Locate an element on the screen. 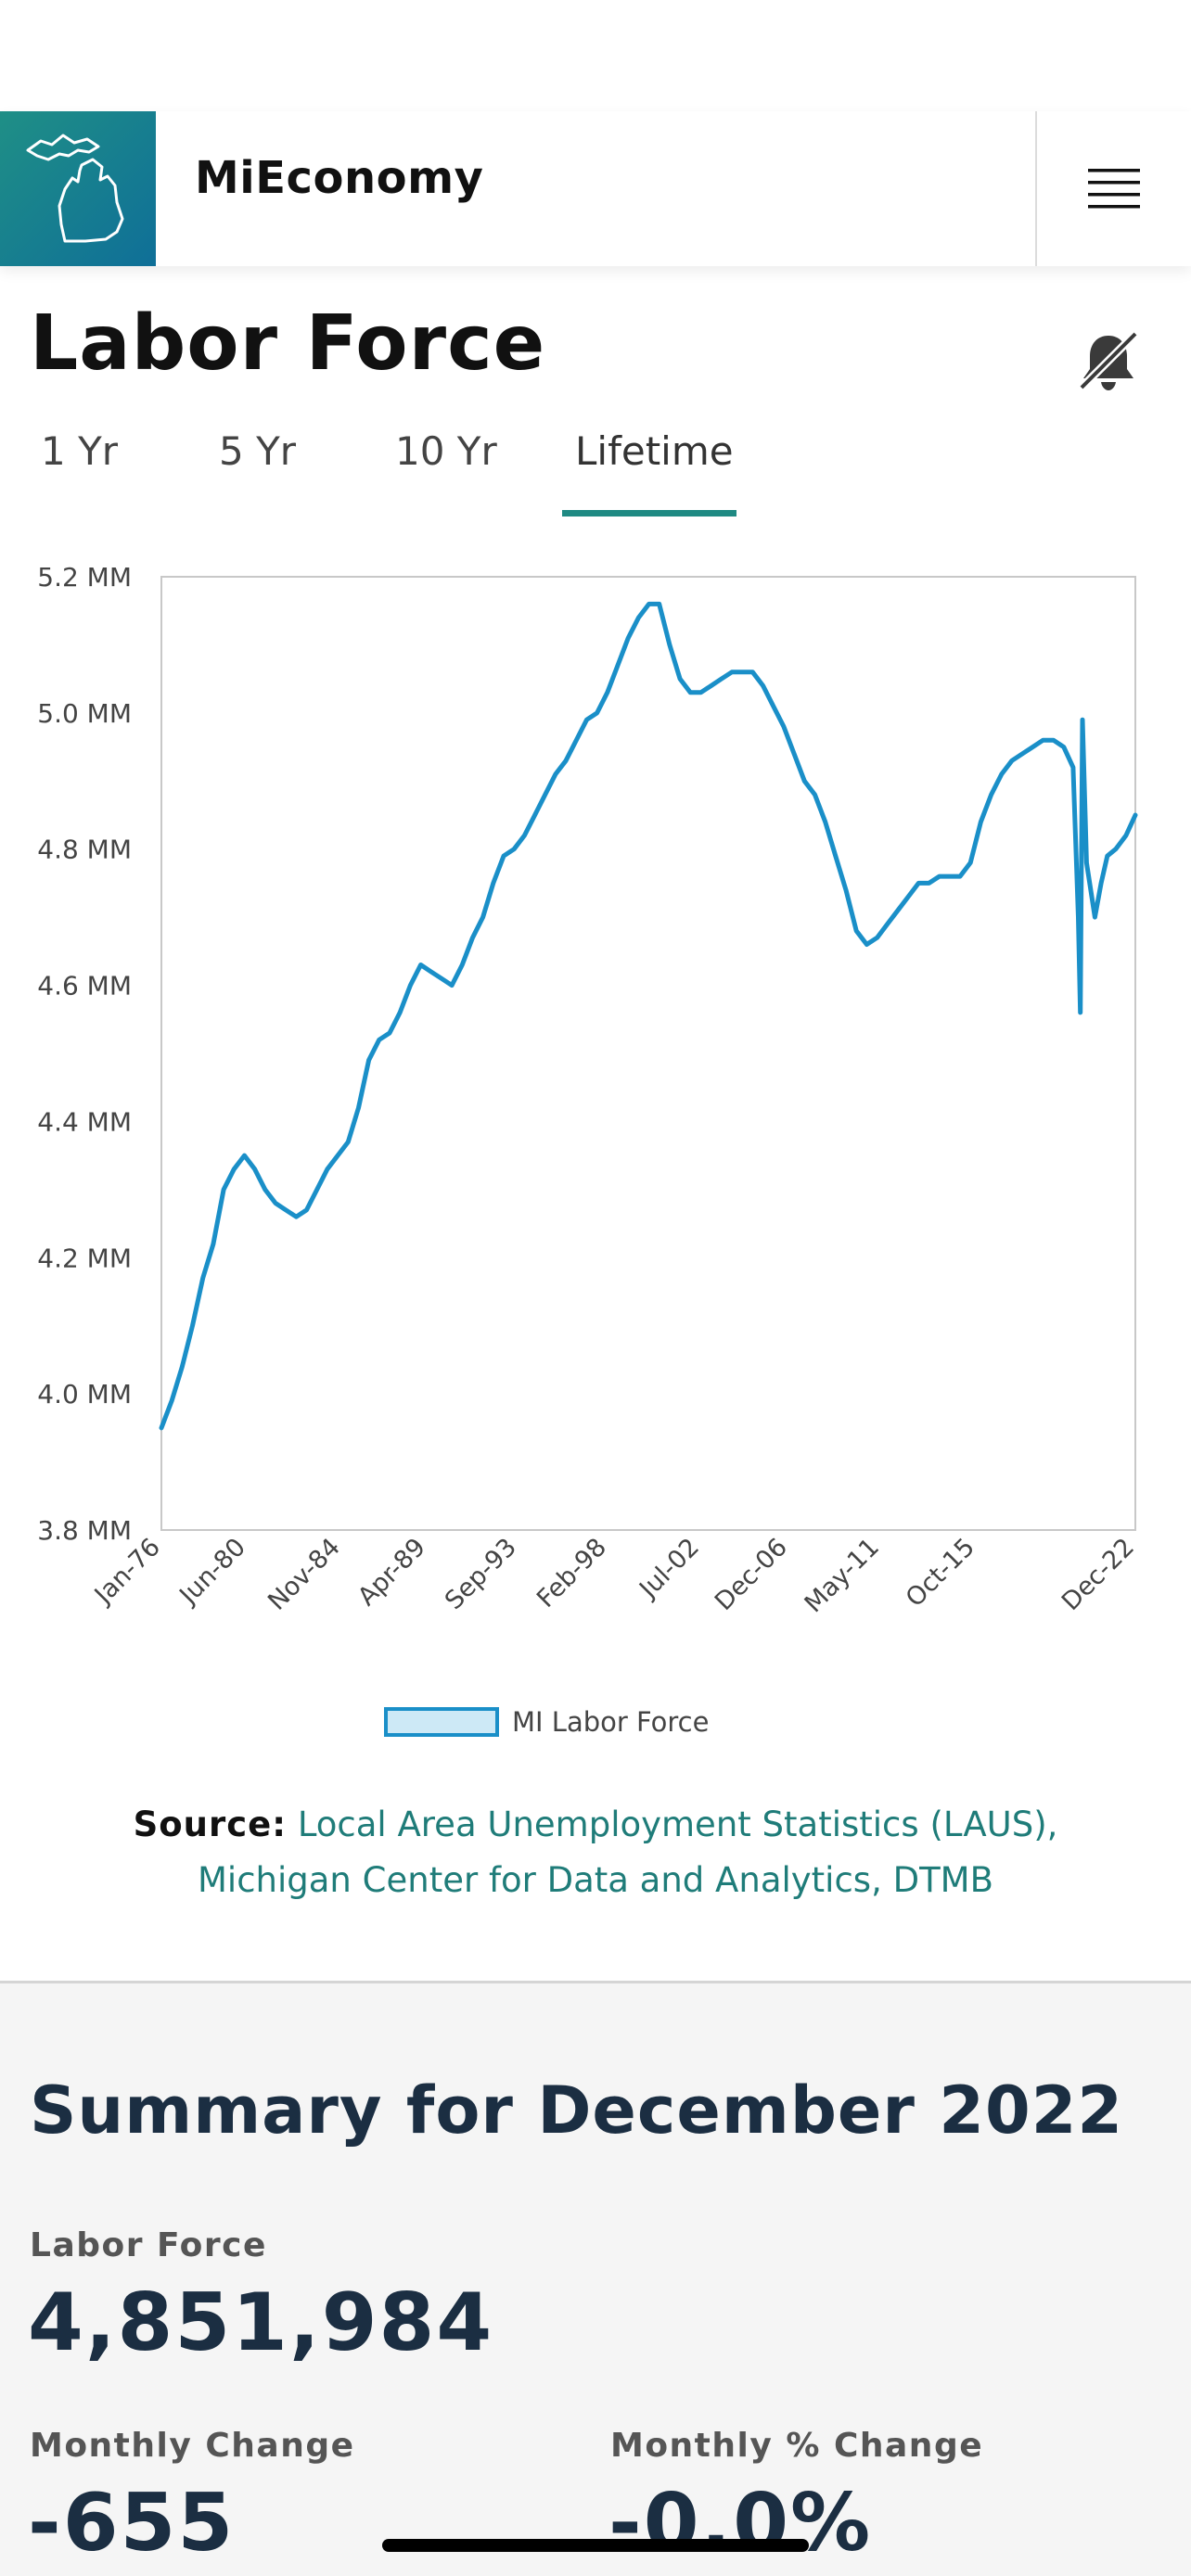 The image size is (1191, 2576). chart-legend: MI Labor Force is located at coordinates (546, 1722).